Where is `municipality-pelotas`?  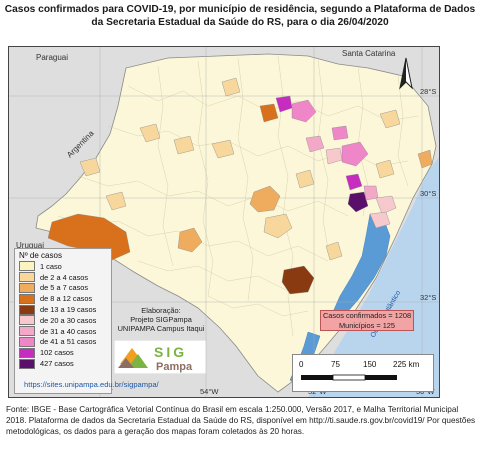
municipality-pelotas is located at coordinates (298, 280).